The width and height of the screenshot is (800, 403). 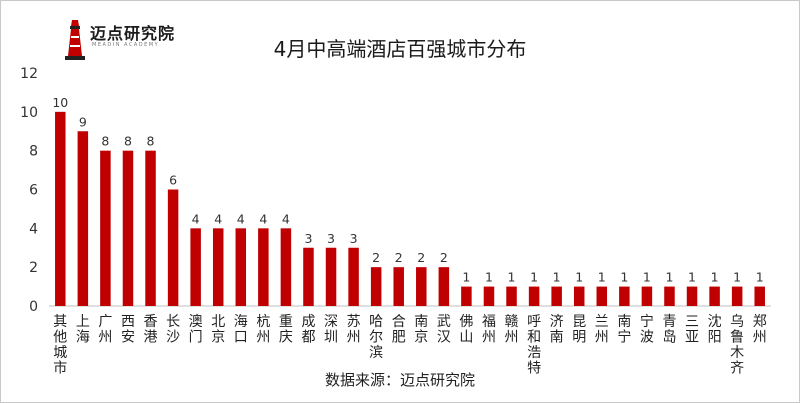 I want to click on x-tick-label: 武汉, so click(x=444, y=330).